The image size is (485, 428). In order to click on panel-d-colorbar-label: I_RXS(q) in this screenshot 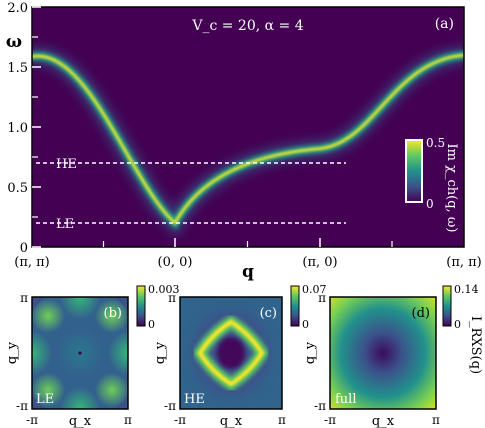, I will do `click(475, 345)`.